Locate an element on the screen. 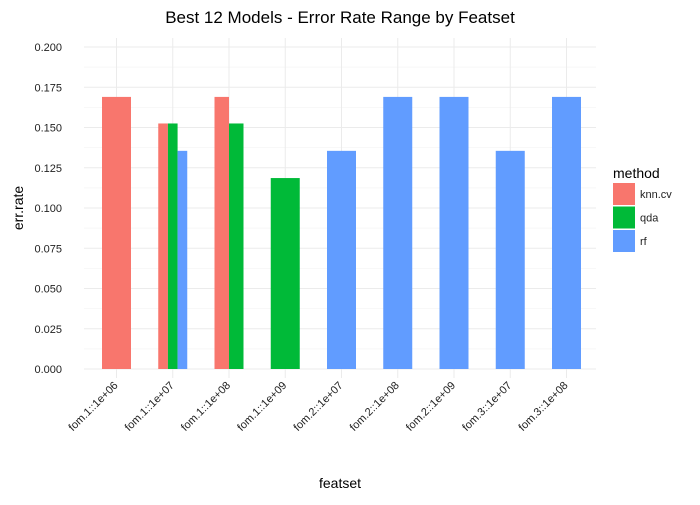  x-tick-label: fom.1::1e+07 is located at coordinates (150, 407).